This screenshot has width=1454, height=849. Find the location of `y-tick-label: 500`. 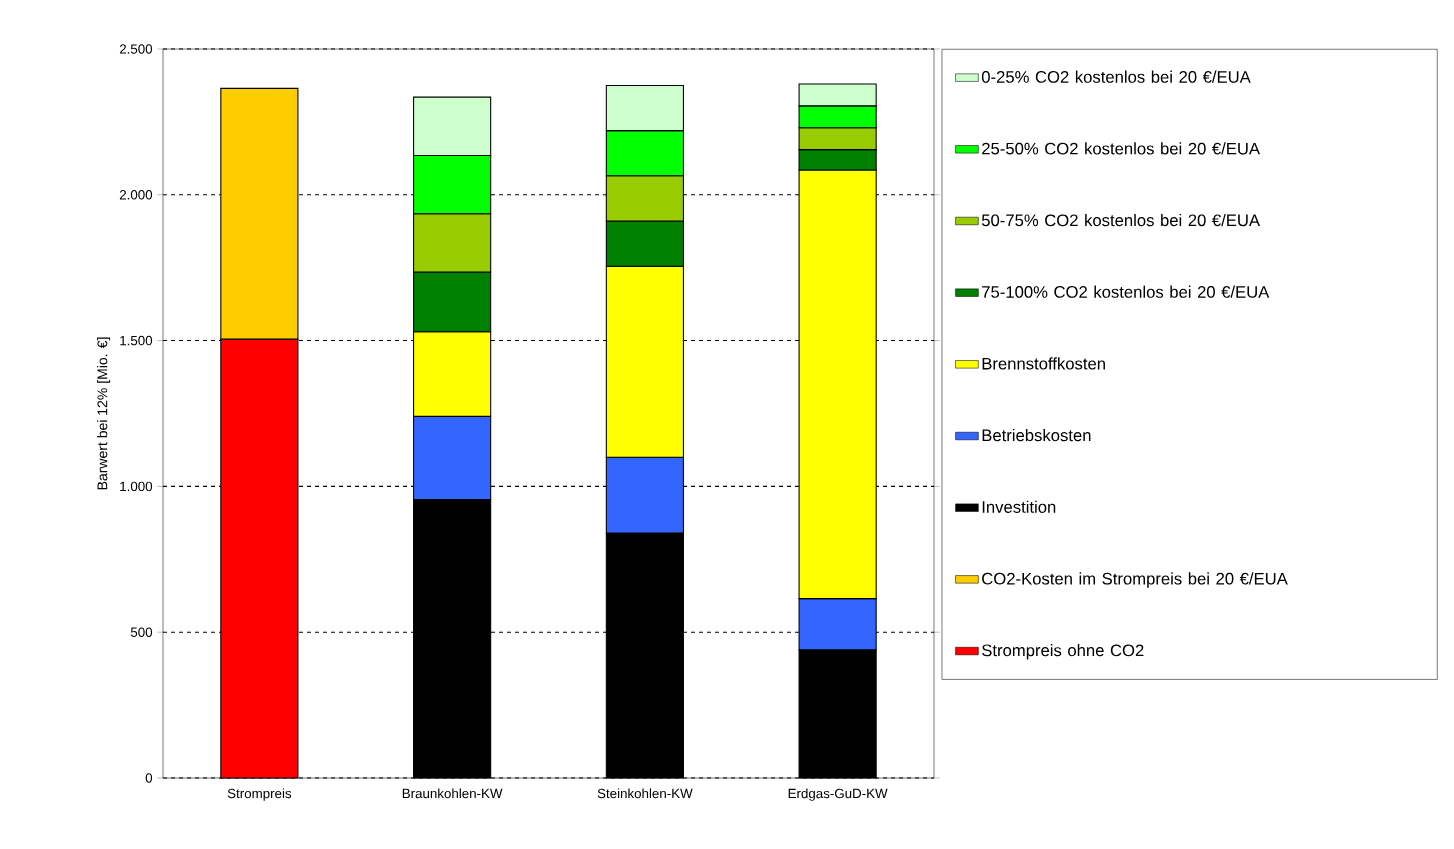

y-tick-label: 500 is located at coordinates (141, 632).